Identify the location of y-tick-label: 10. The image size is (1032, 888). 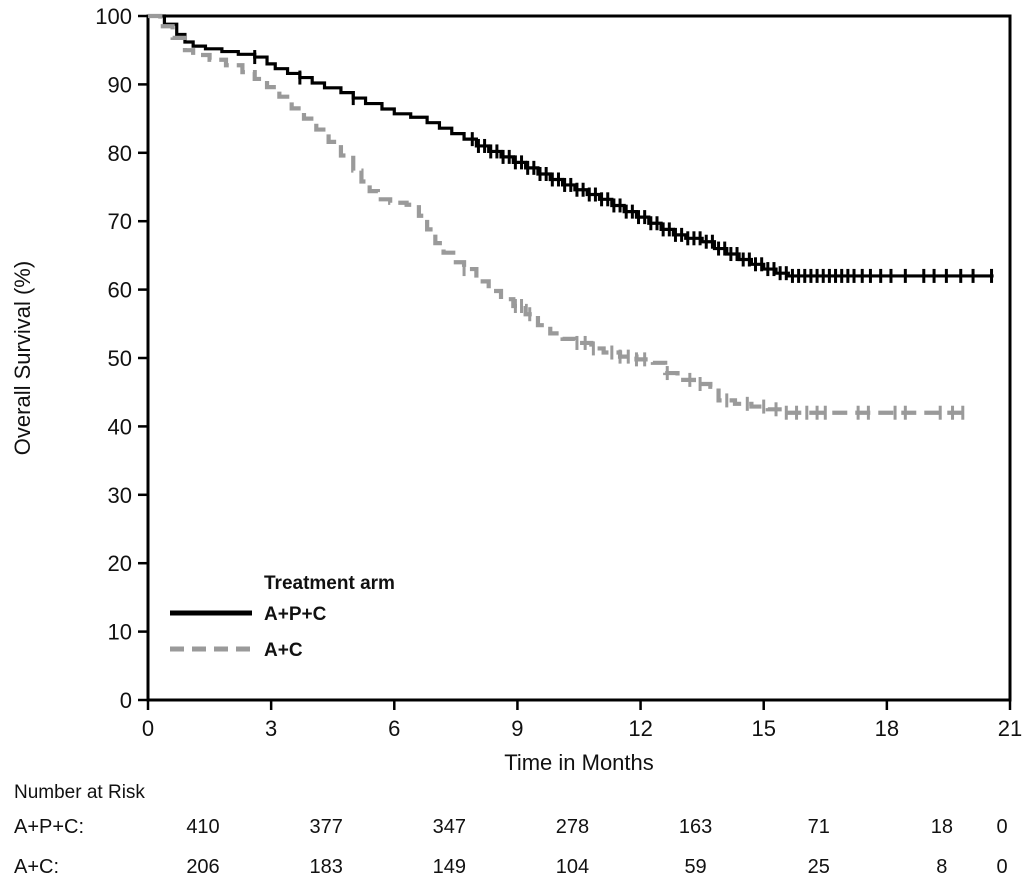
(120, 632).